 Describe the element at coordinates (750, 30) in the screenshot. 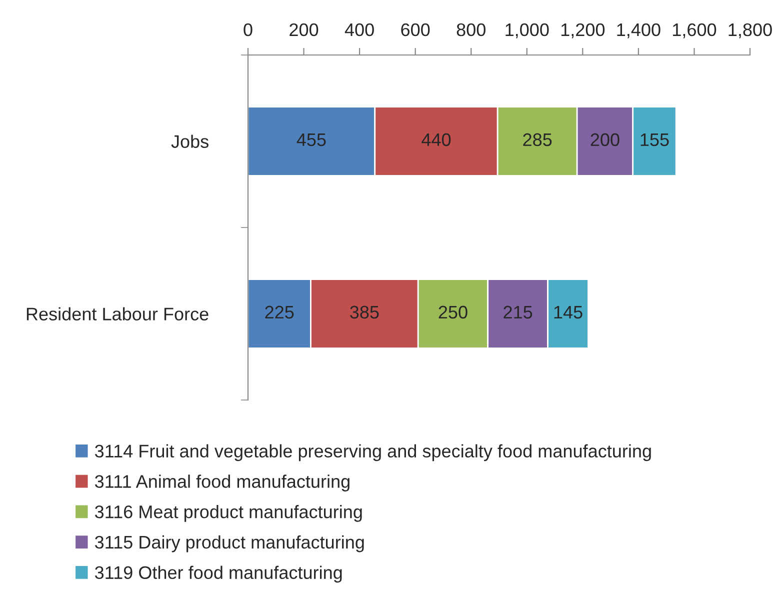

I see `x-tick-label: 1,800` at that location.